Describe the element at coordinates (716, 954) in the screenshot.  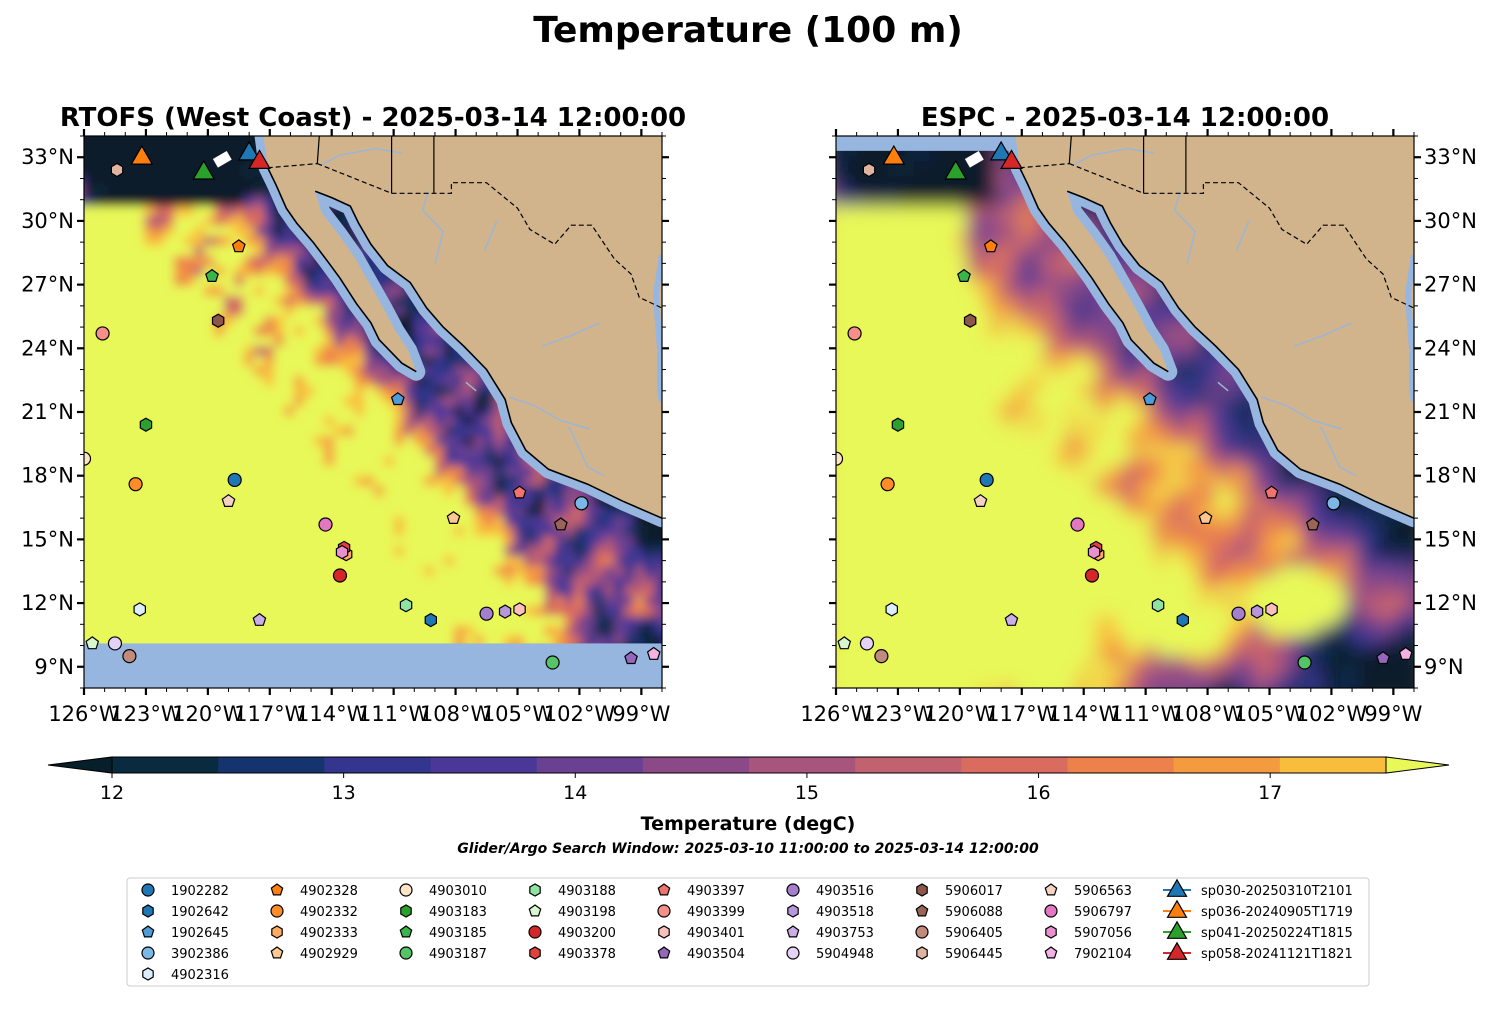
I see `legend-label: 4903504` at that location.